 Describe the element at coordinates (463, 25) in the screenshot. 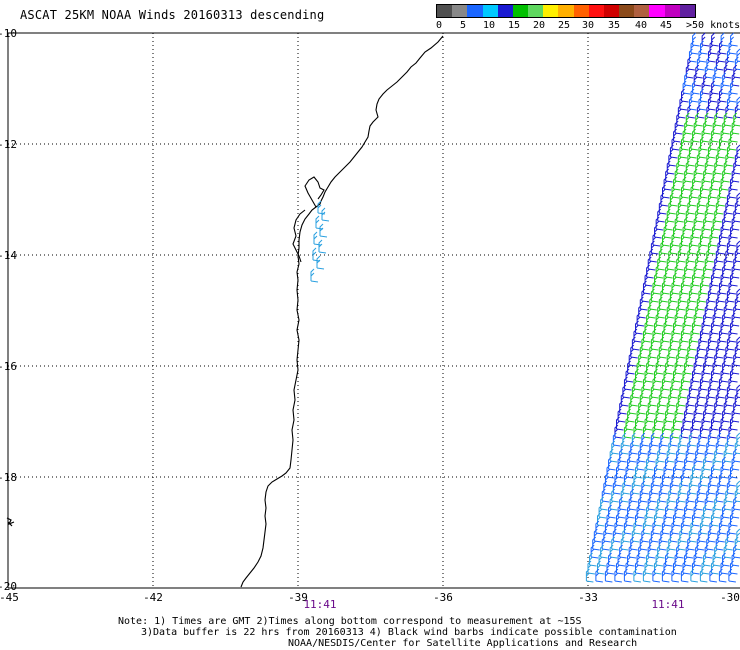

I see `scale-label-5: 5` at that location.